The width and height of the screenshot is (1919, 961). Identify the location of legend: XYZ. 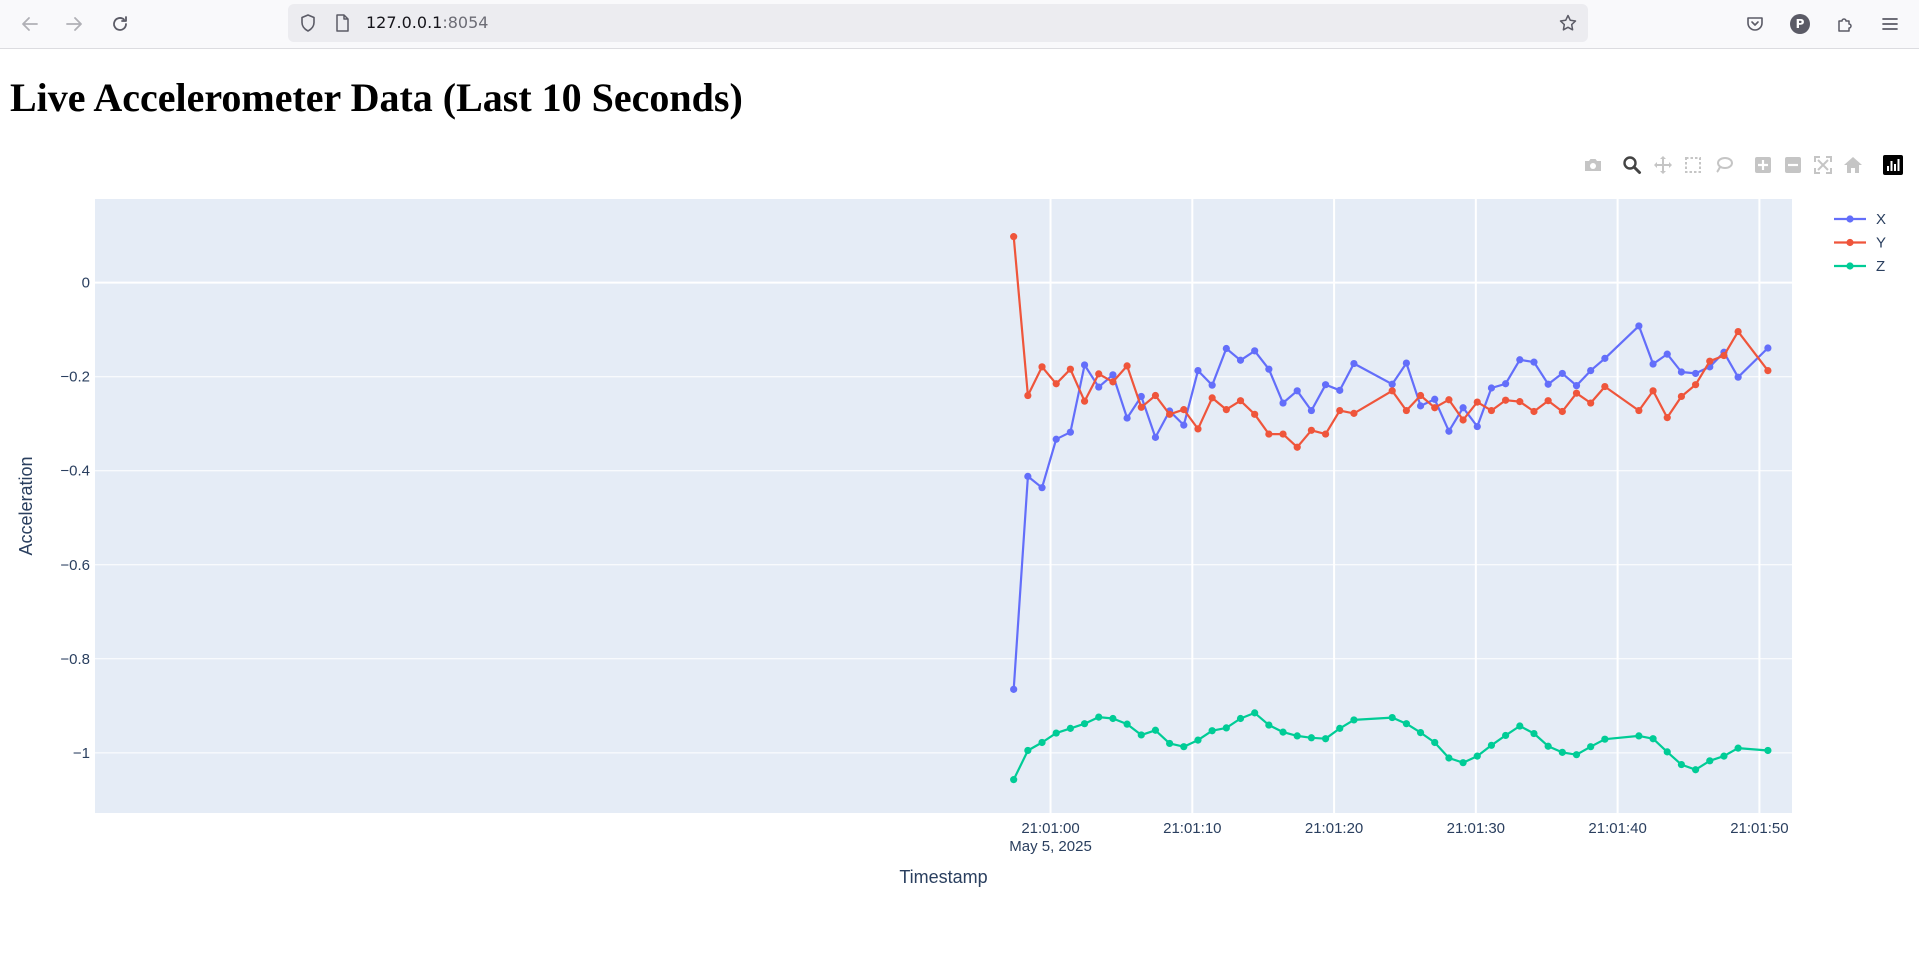
(1860, 243).